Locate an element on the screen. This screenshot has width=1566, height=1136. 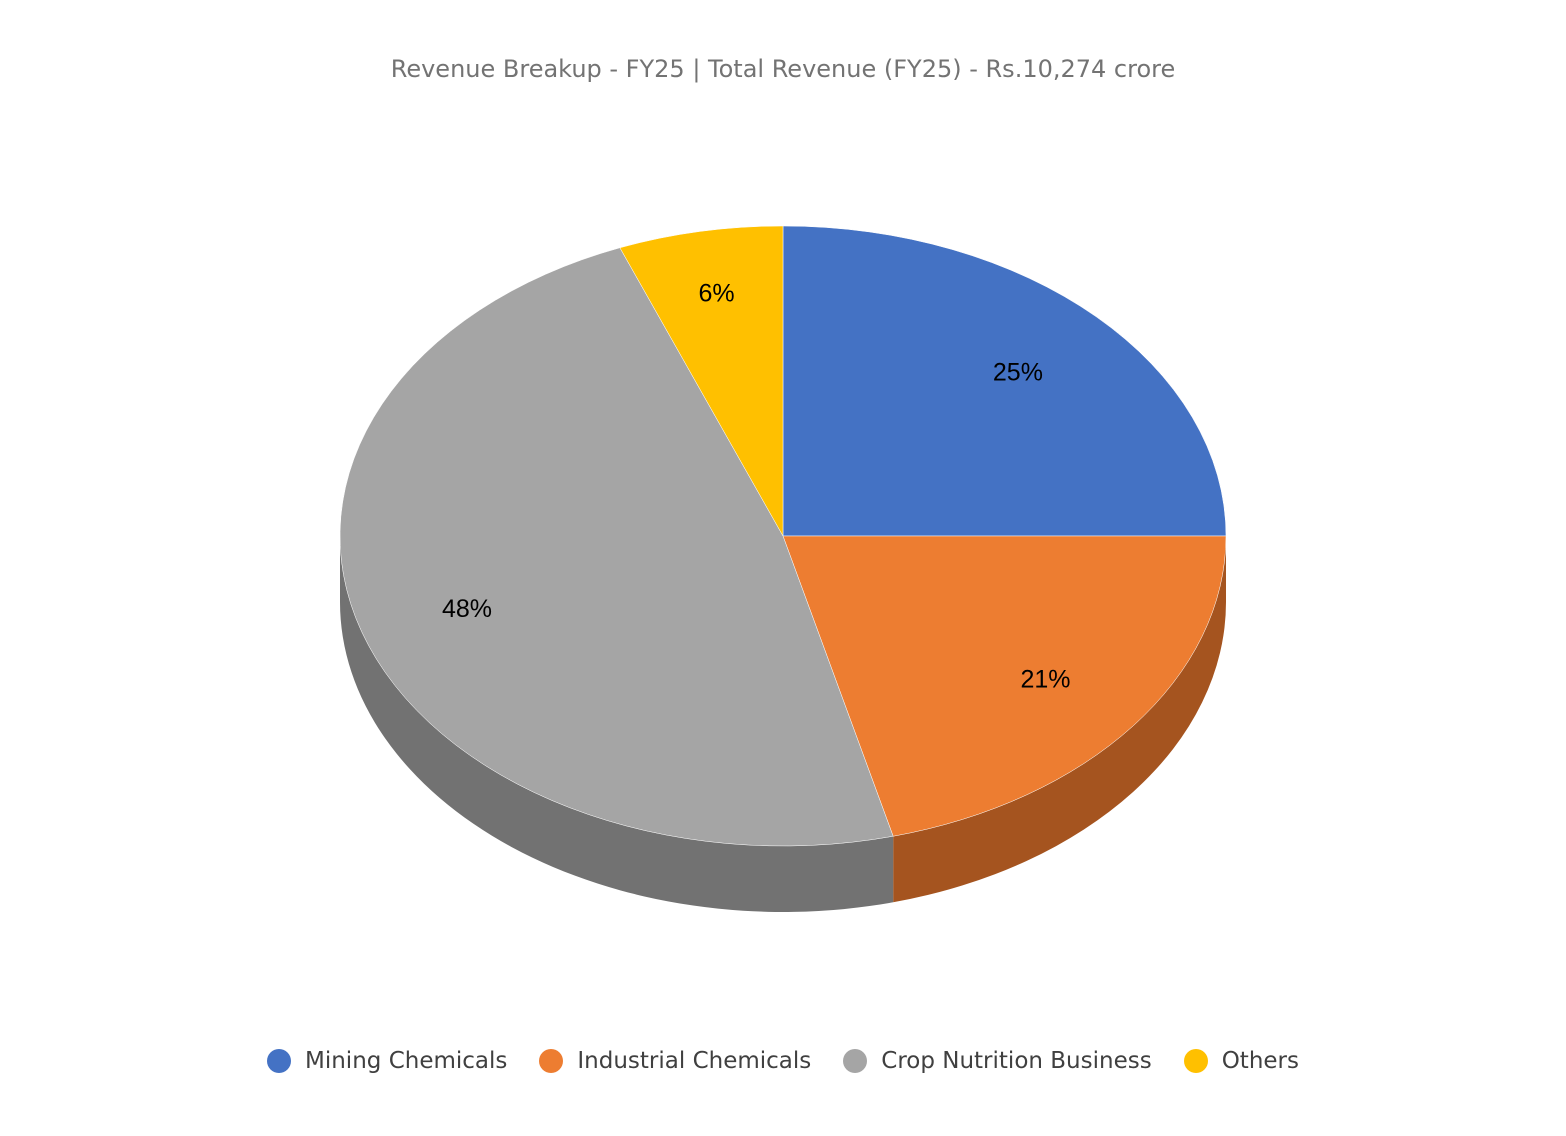
data-label: 6% is located at coordinates (717, 293).